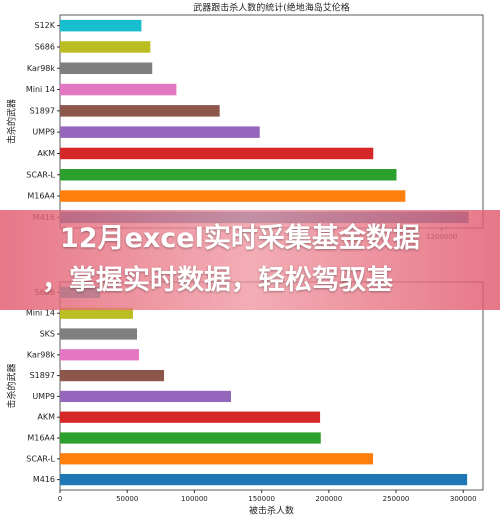  What do you see at coordinates (271, 511) in the screenshot?
I see `x-axis-label: 被击杀人数` at bounding box center [271, 511].